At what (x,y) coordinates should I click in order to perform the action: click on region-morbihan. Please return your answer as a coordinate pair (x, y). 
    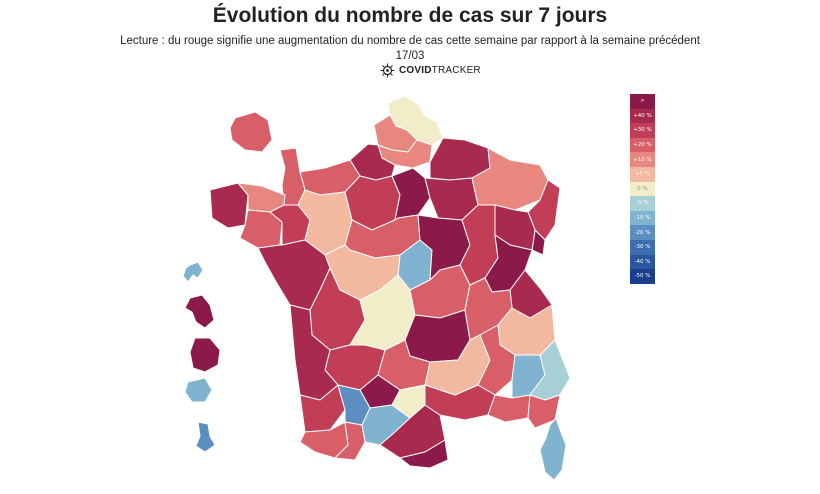
    Looking at the image, I should click on (261, 229).